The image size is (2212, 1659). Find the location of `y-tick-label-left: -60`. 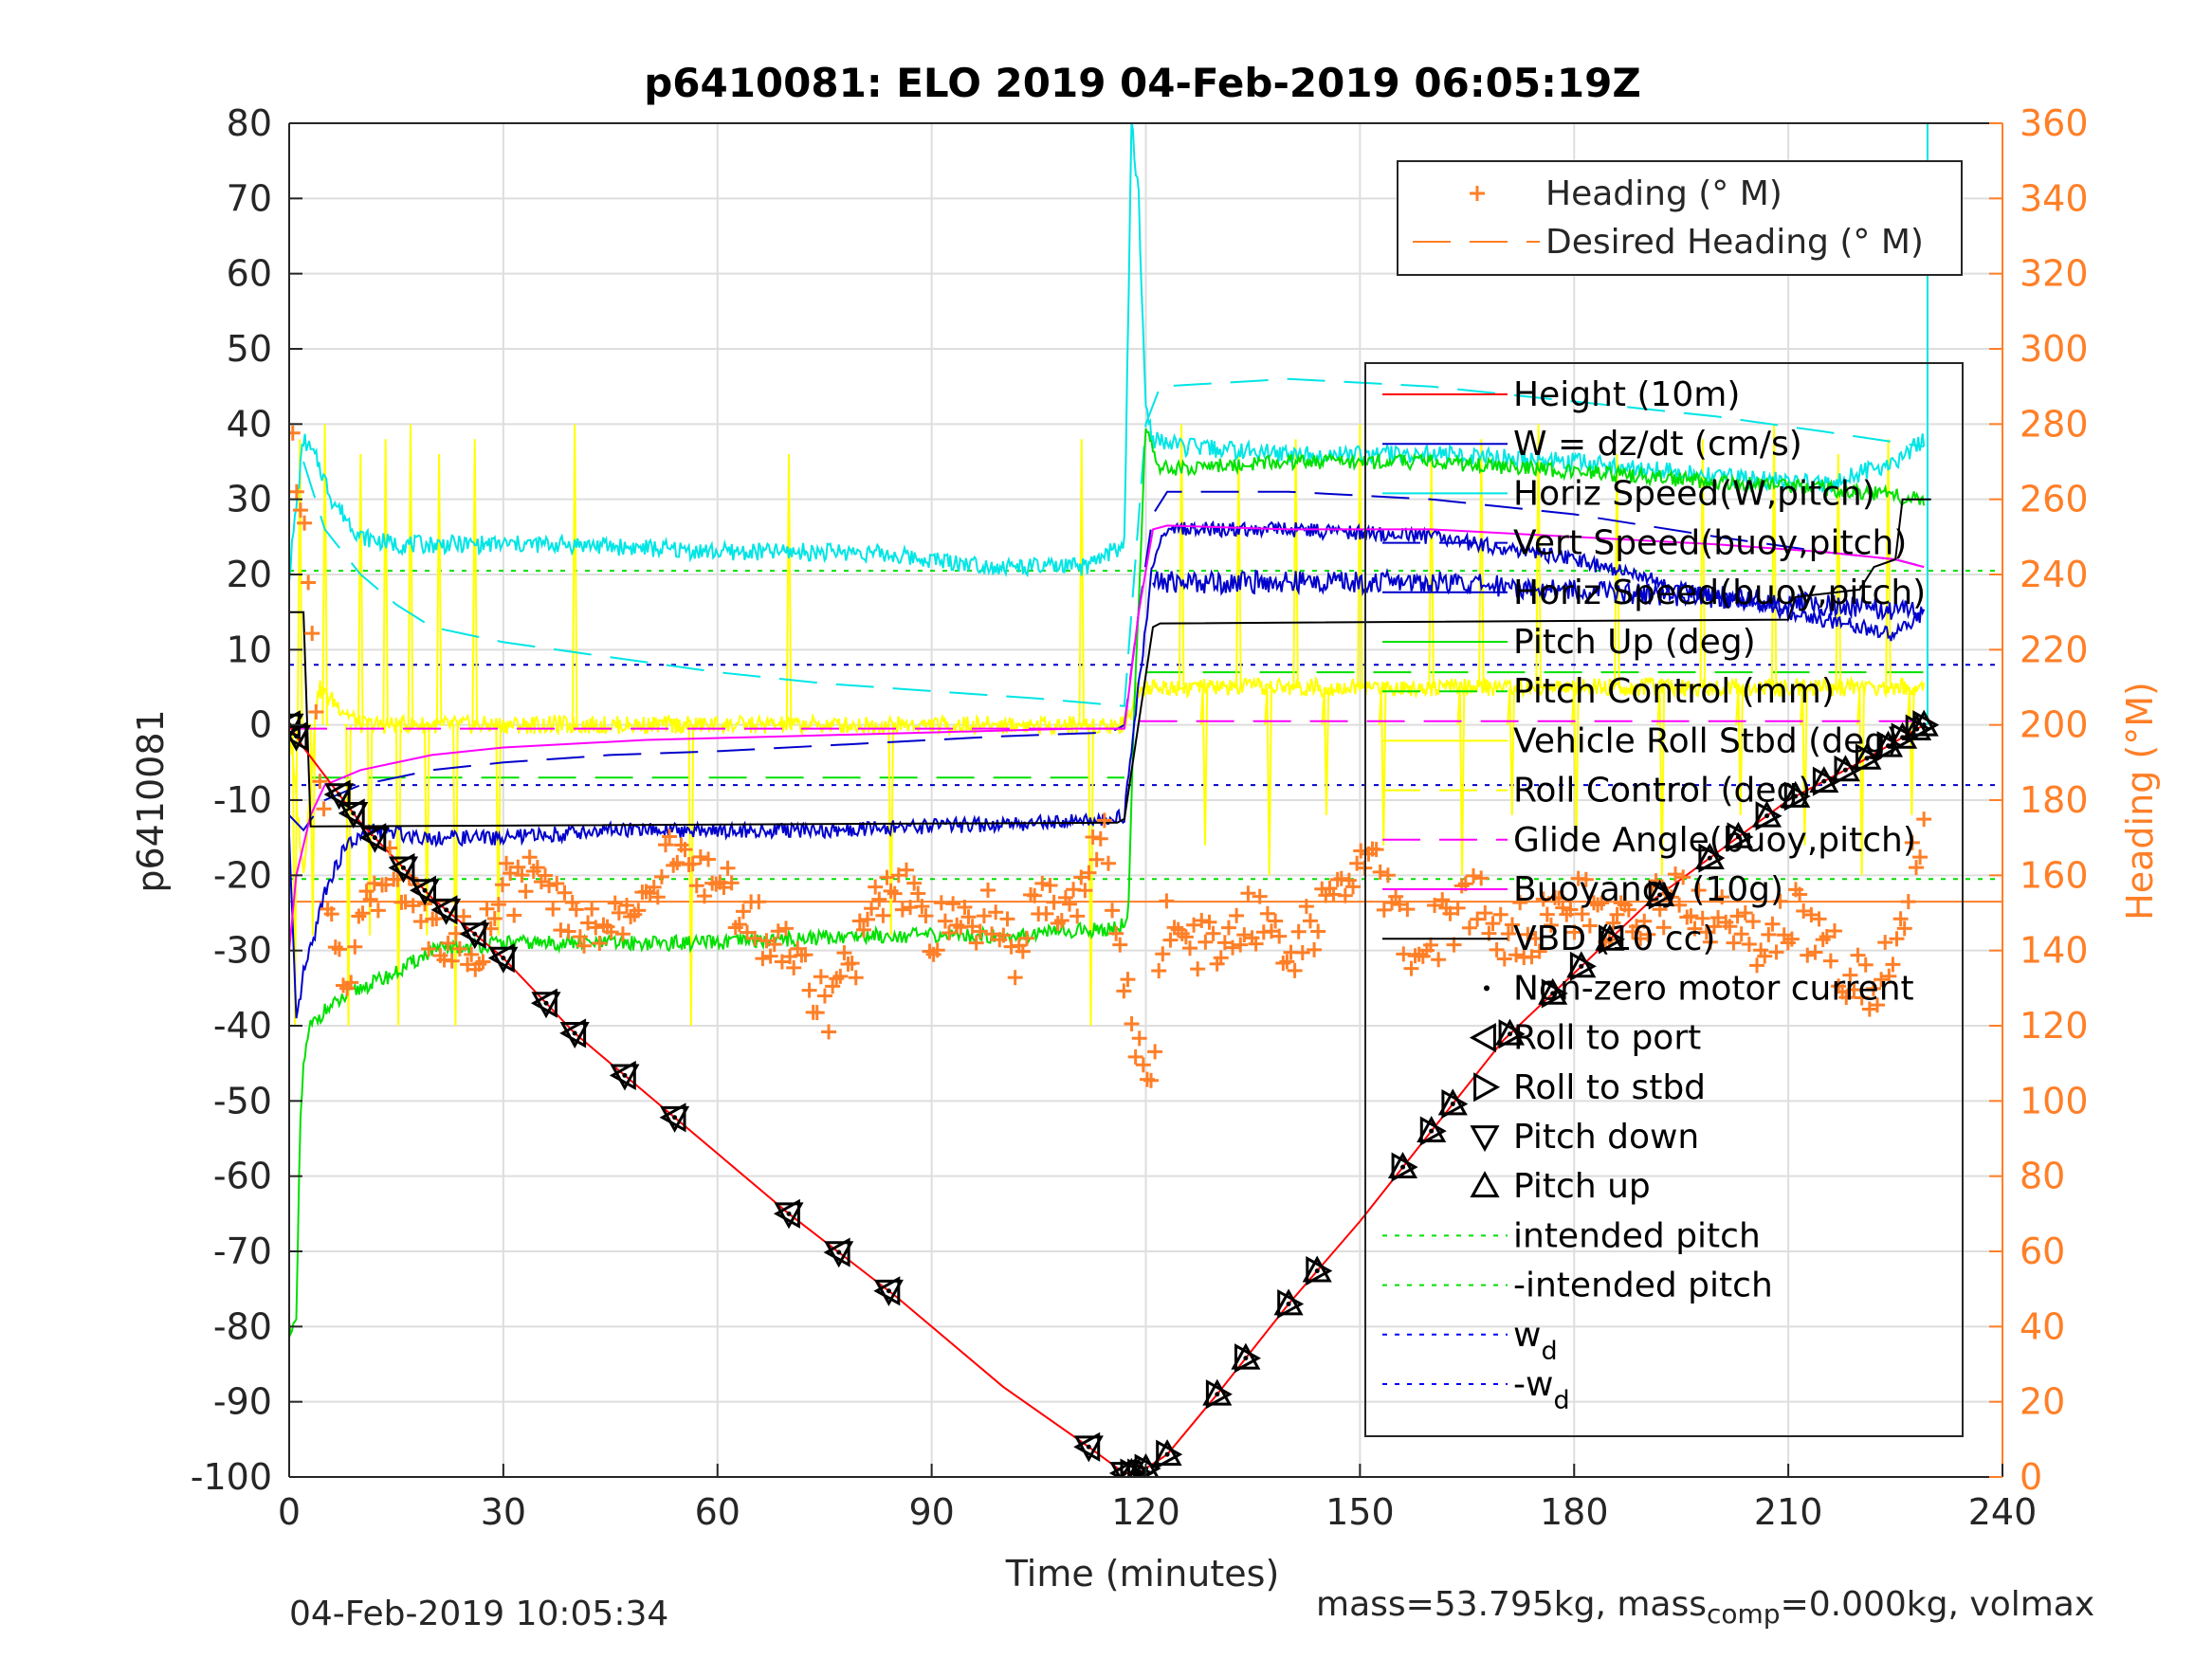

y-tick-label-left: -60 is located at coordinates (242, 1176).